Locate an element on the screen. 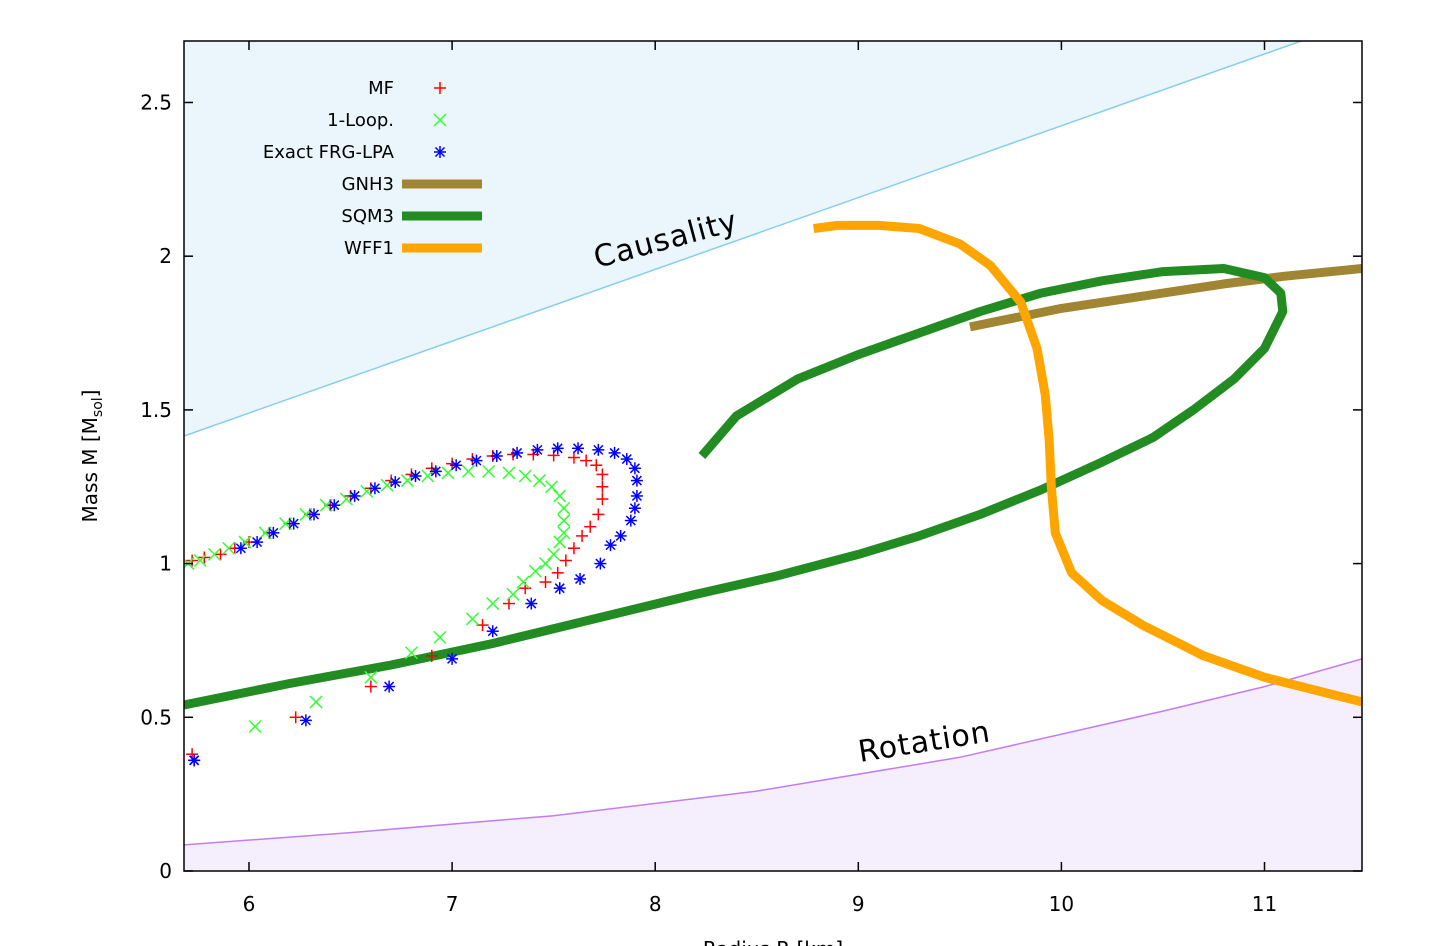  legend-label: WFF1 is located at coordinates (369, 248).